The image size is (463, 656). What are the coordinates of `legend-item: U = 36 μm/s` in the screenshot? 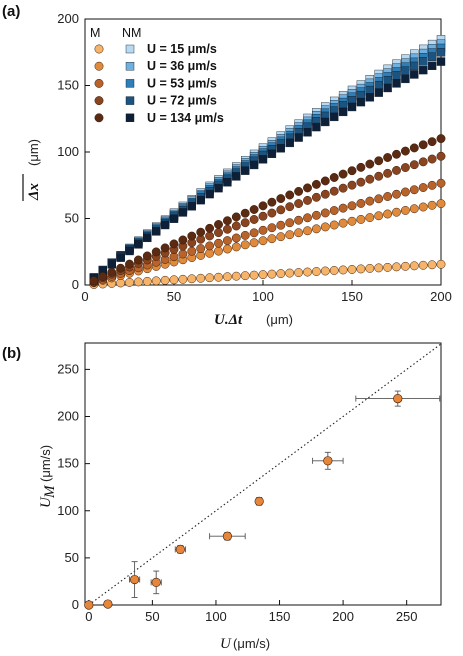 It's located at (155, 66).